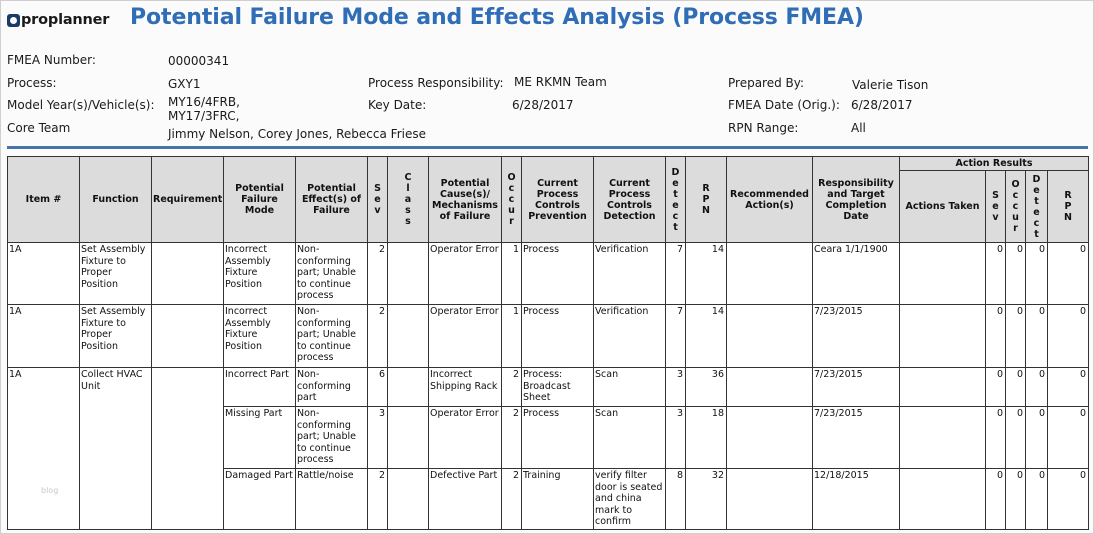  What do you see at coordinates (856, 499) in the screenshot?
I see `cell-responsibility: 12/18/2015` at bounding box center [856, 499].